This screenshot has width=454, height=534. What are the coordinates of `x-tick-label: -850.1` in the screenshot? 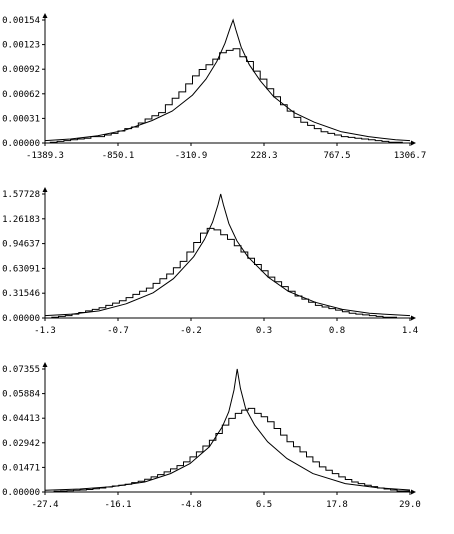 It's located at (118, 156).